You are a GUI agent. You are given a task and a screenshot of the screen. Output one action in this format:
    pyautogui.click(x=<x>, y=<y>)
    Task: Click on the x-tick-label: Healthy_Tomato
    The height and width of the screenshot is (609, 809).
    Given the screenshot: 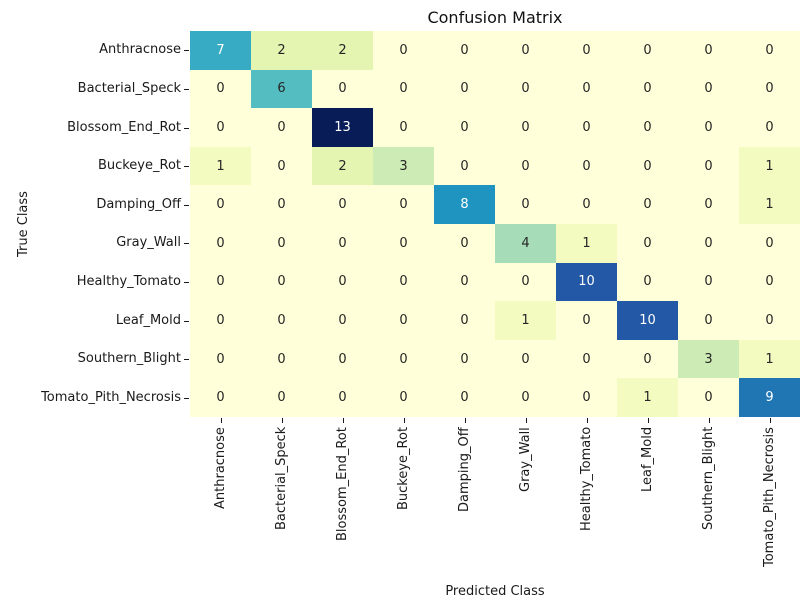 What is the action you would take?
    pyautogui.click(x=586, y=479)
    